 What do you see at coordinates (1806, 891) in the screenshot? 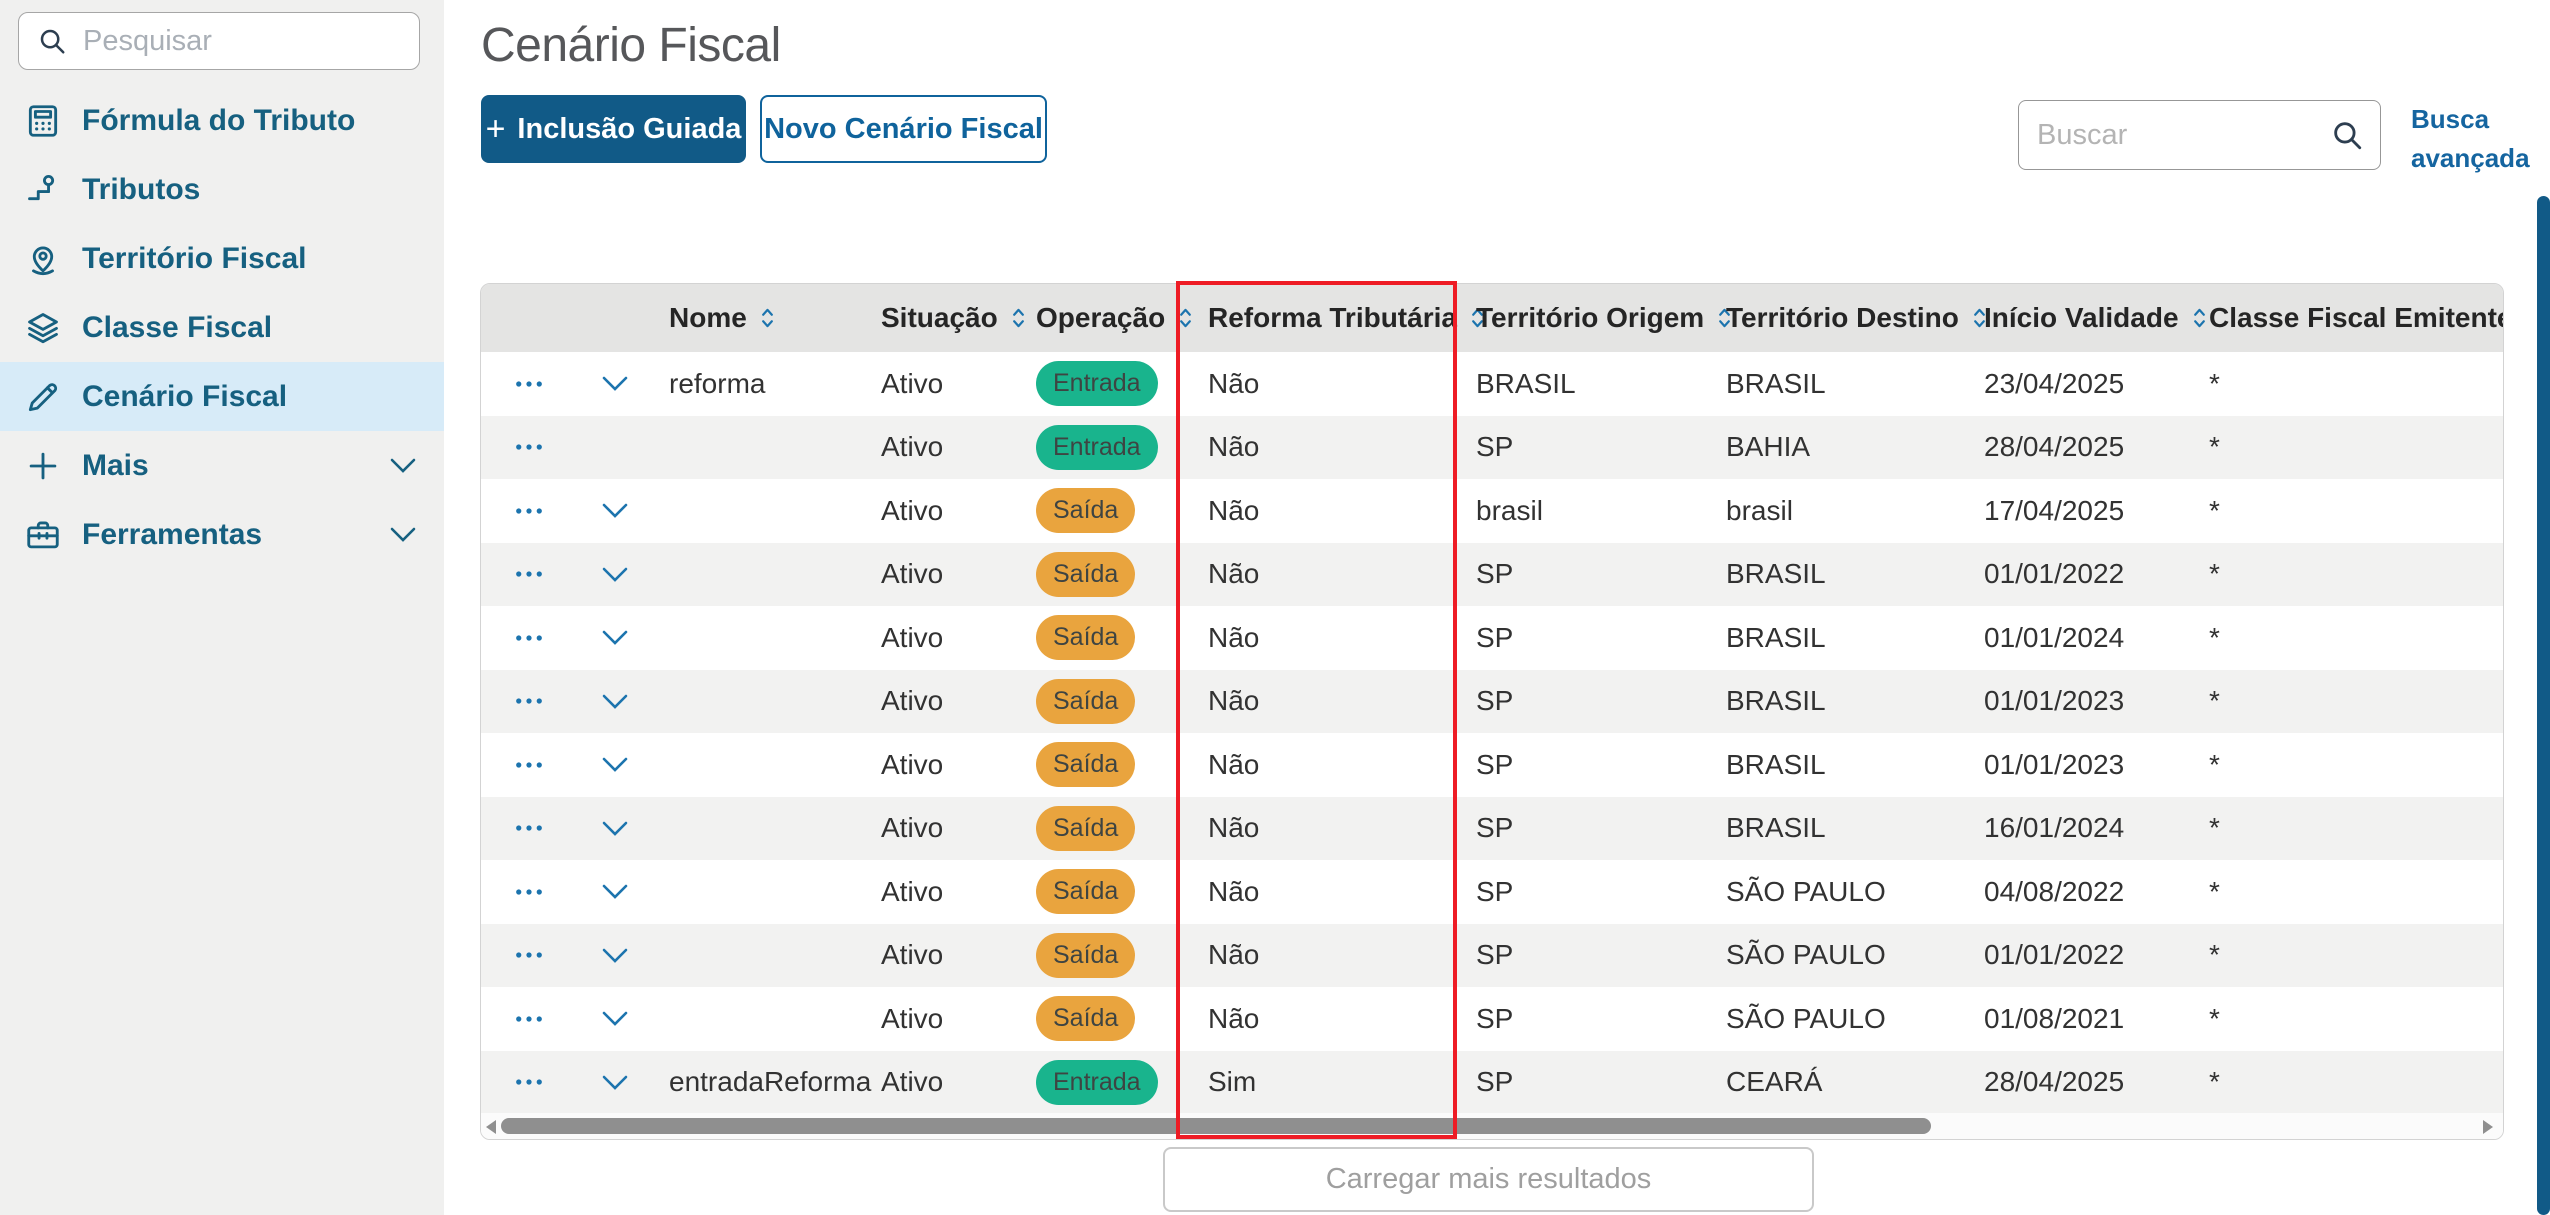
I see `cell-territorio_destino: SÃO PAULO` at bounding box center [1806, 891].